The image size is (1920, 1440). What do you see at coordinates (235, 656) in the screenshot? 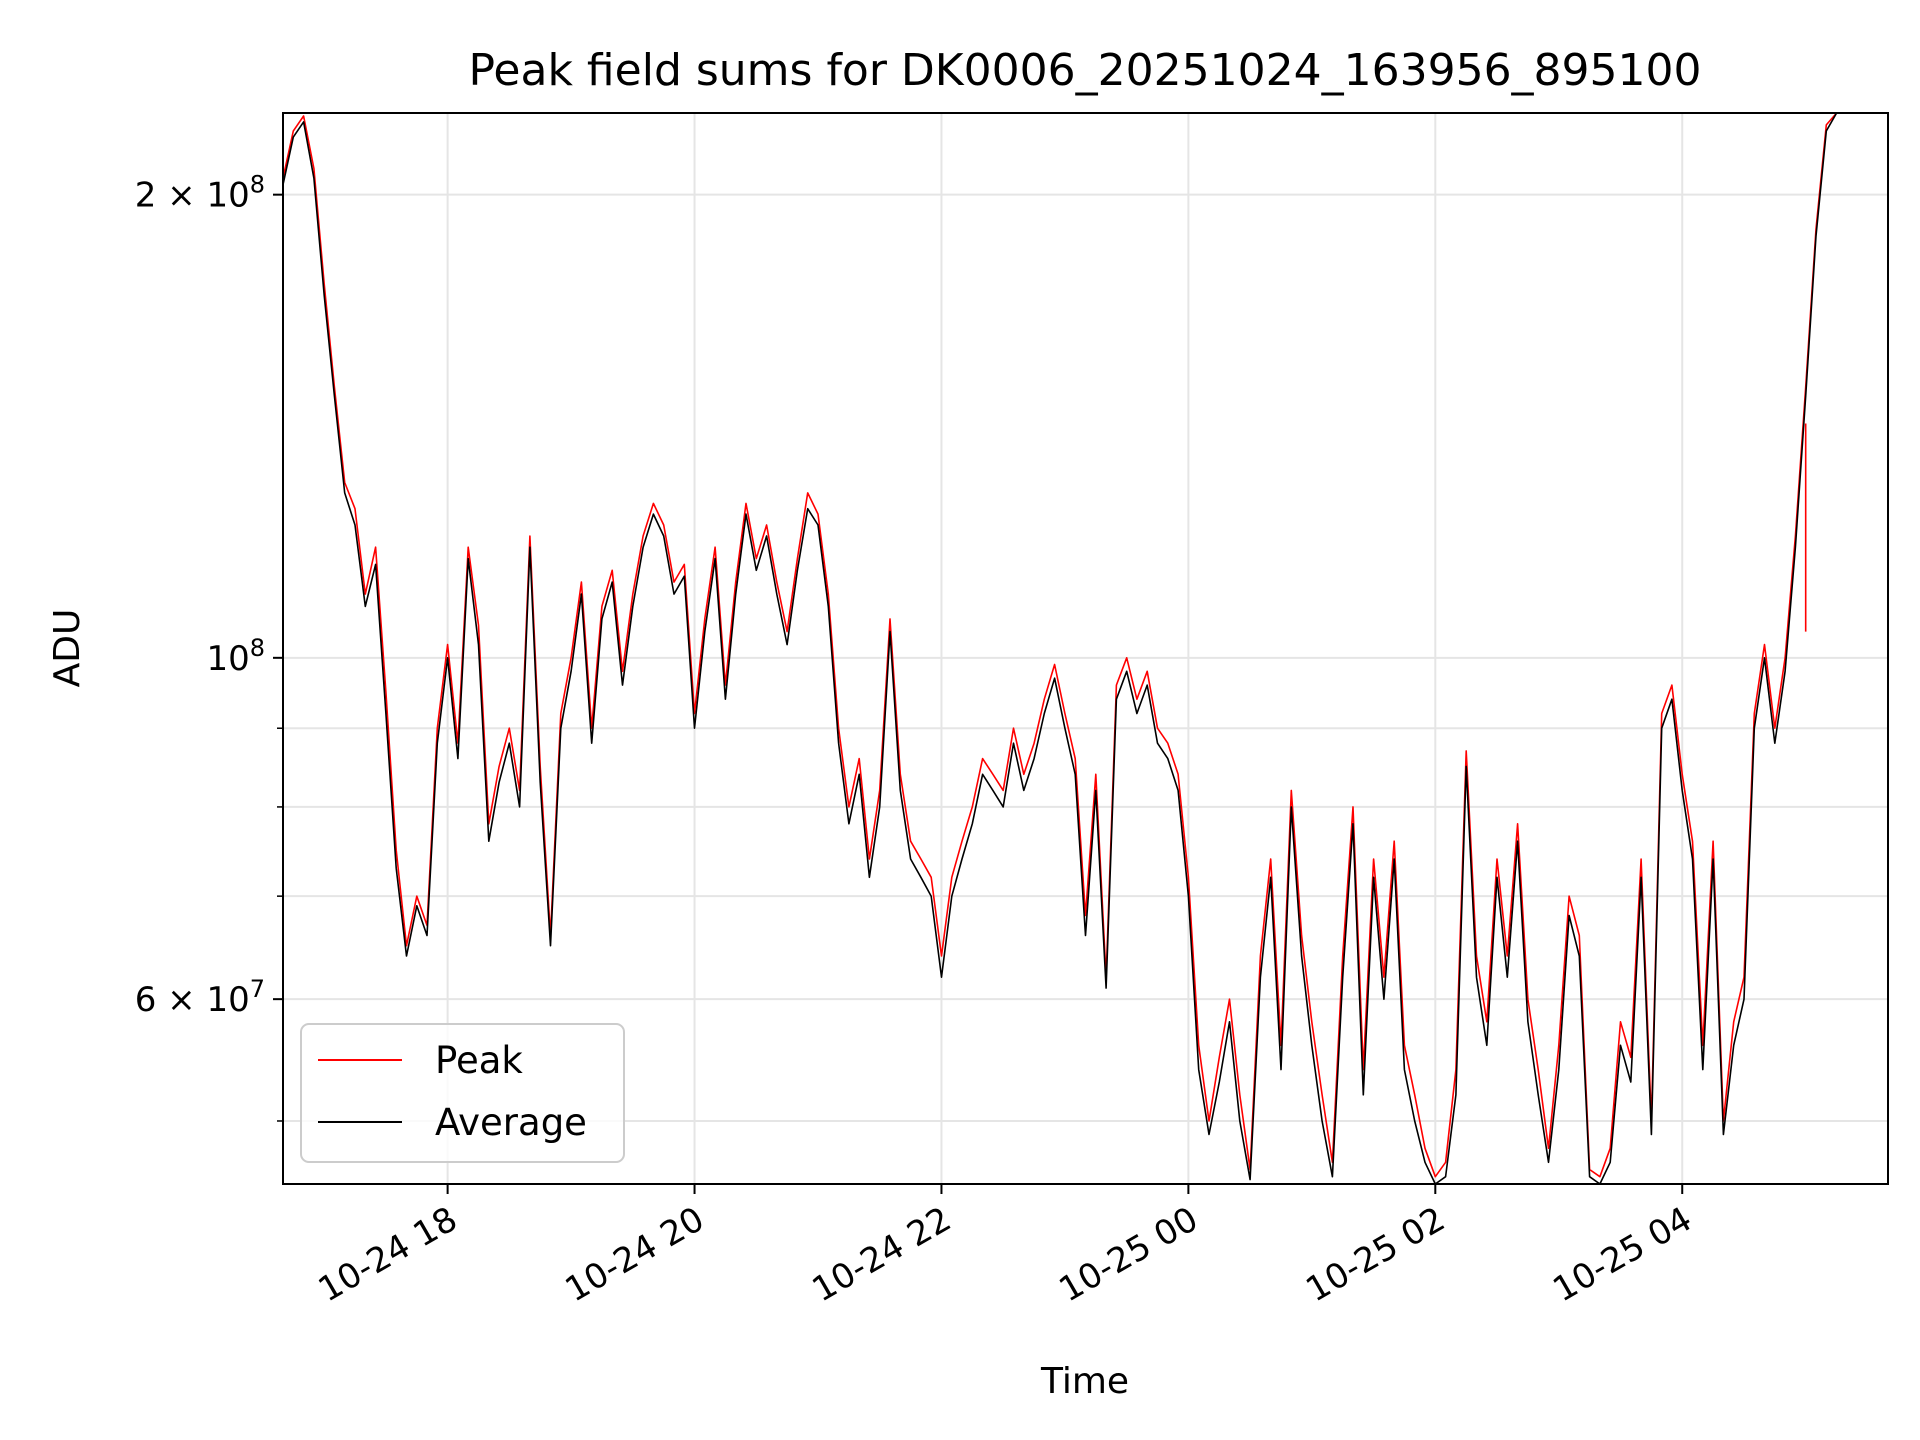
I see `y-tick-label: 108` at bounding box center [235, 656].